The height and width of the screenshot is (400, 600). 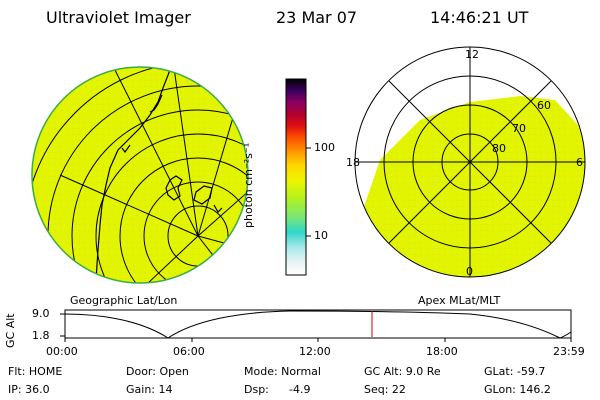 What do you see at coordinates (385, 389) in the screenshot?
I see `sequence-status: Seq: 22` at bounding box center [385, 389].